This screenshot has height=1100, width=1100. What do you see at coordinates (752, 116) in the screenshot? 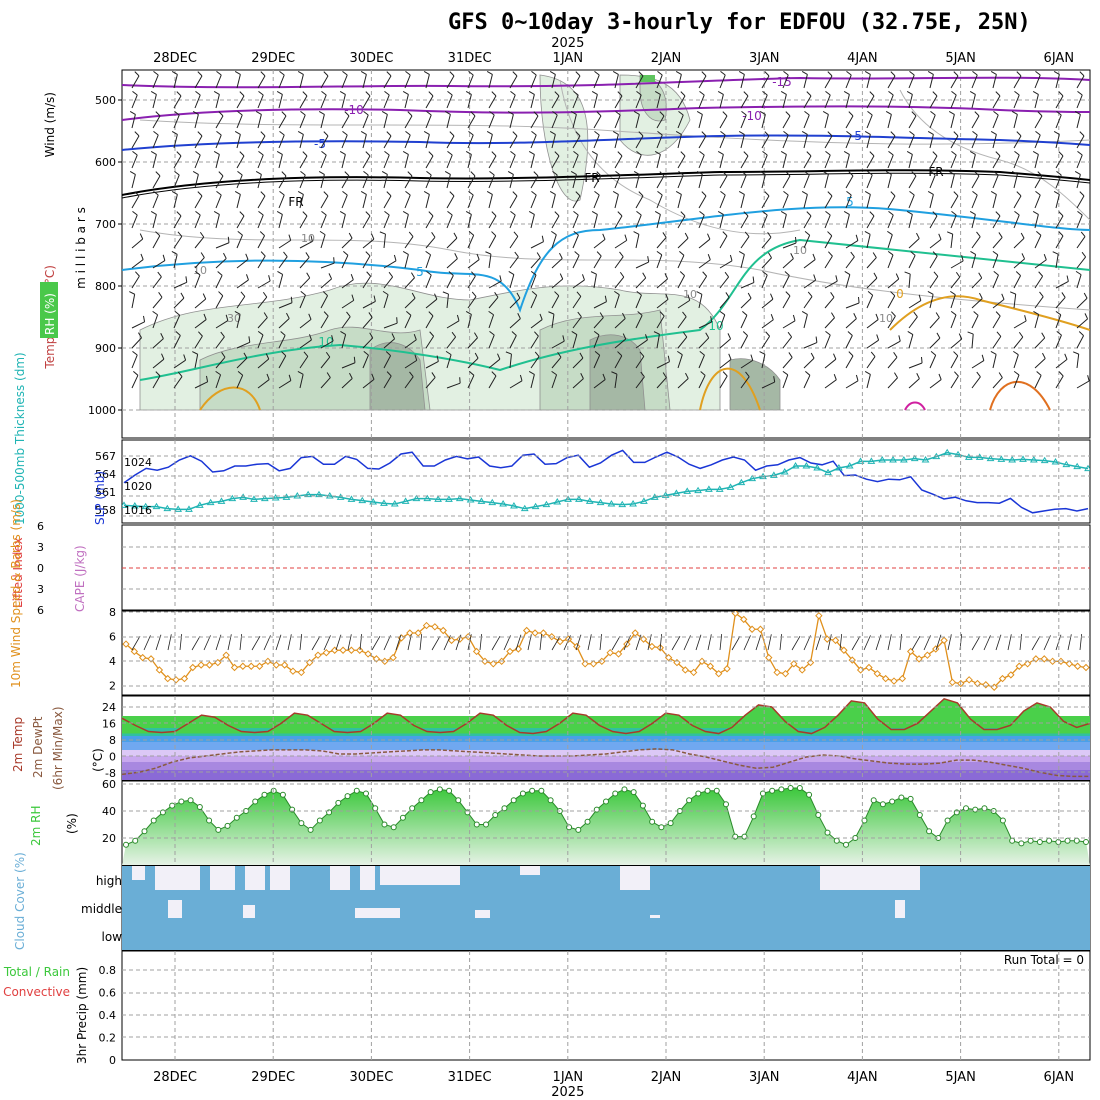
I see `isotherm-label: -10` at bounding box center [752, 116].